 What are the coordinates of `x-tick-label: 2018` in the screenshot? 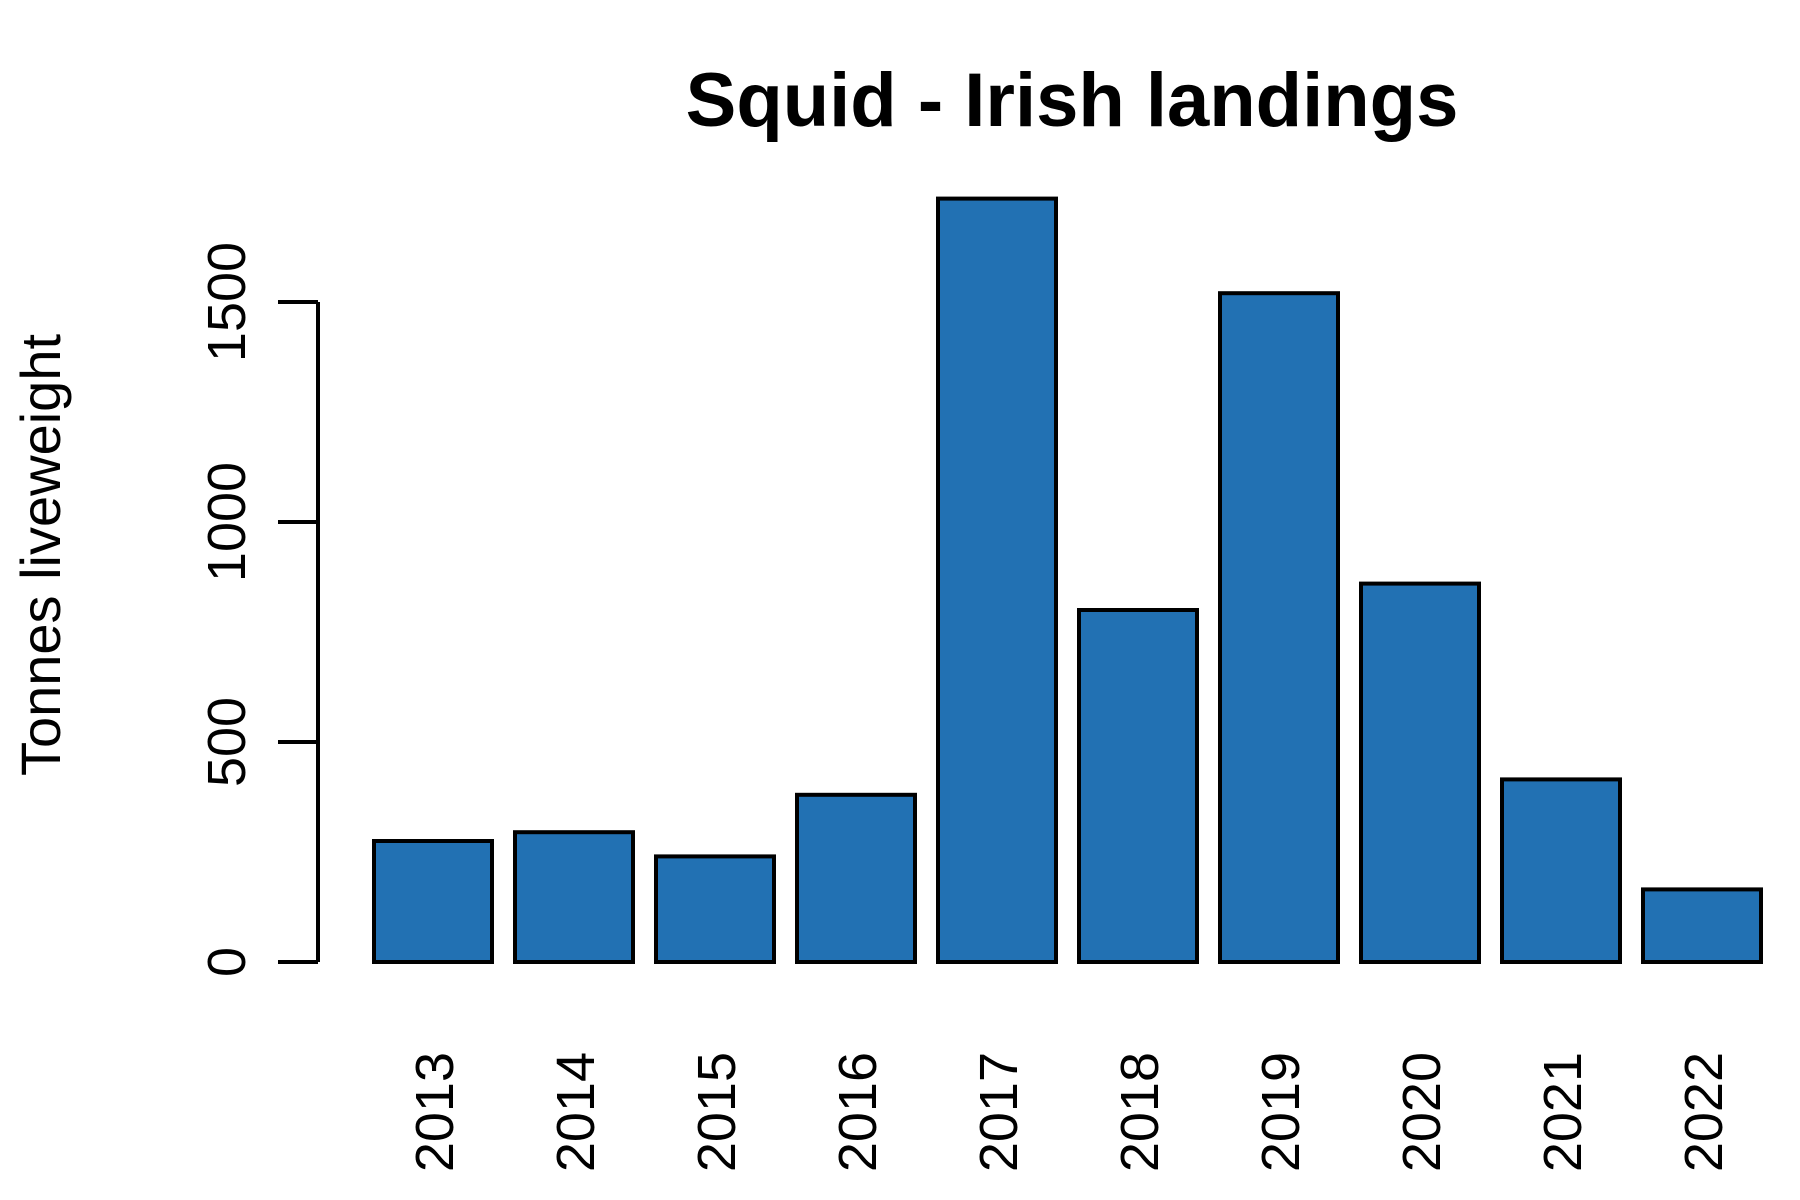 It's located at (1140, 1112).